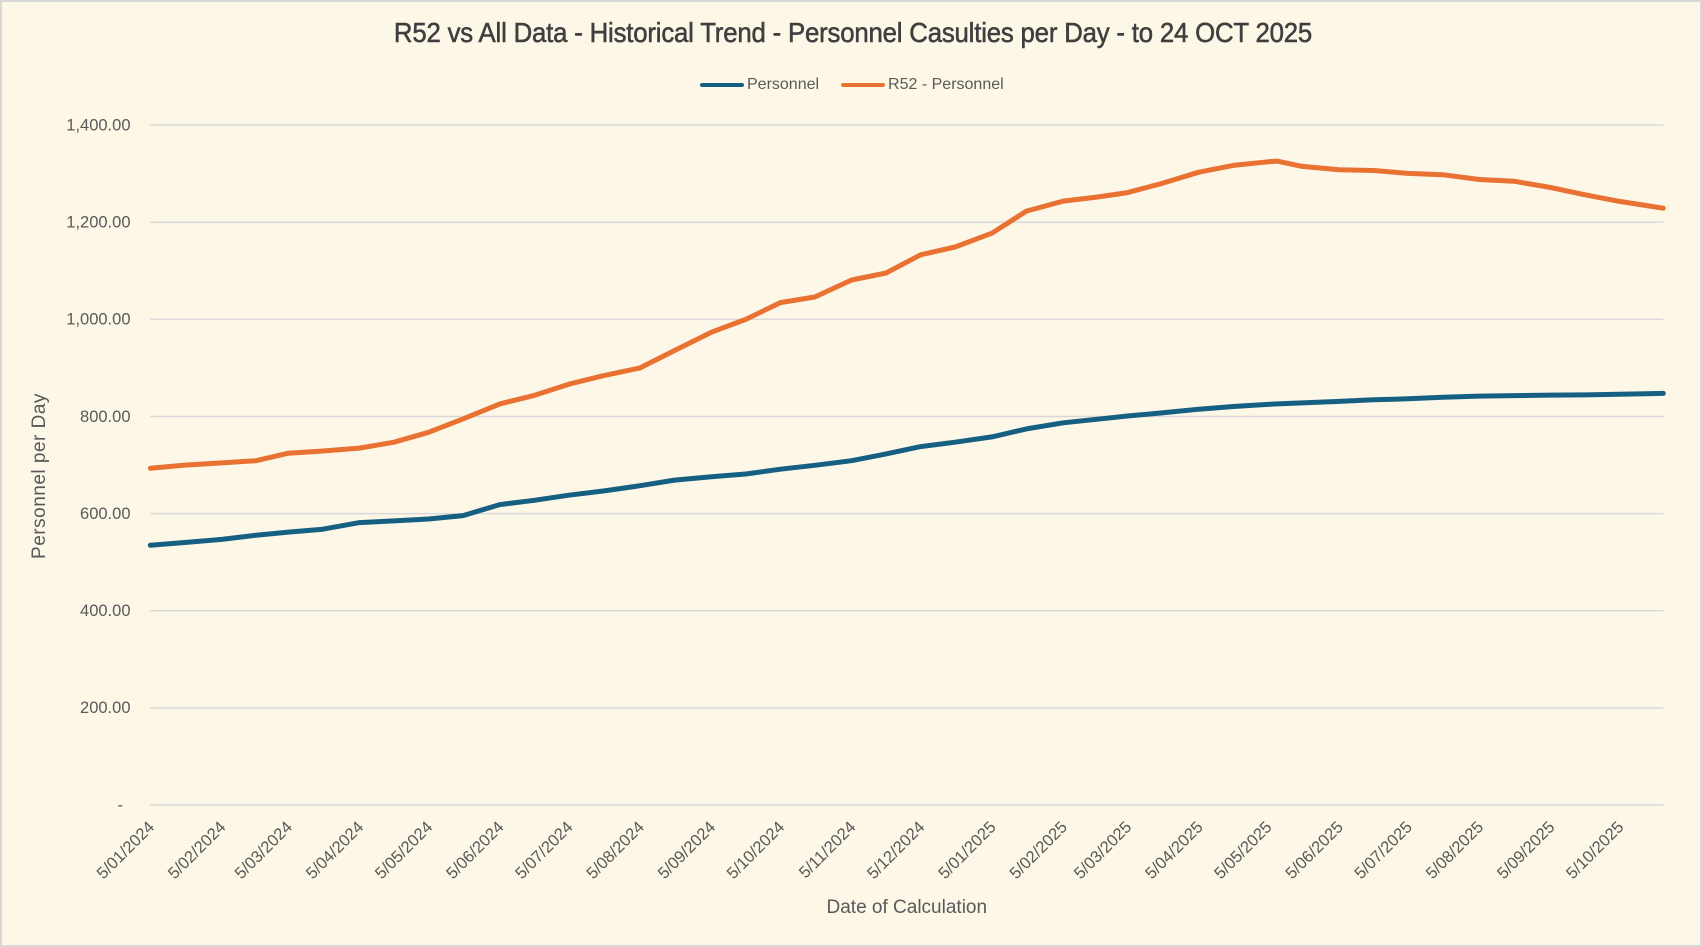 This screenshot has width=1702, height=947. What do you see at coordinates (967, 850) in the screenshot?
I see `x-tick-label: 5/01/2025` at bounding box center [967, 850].